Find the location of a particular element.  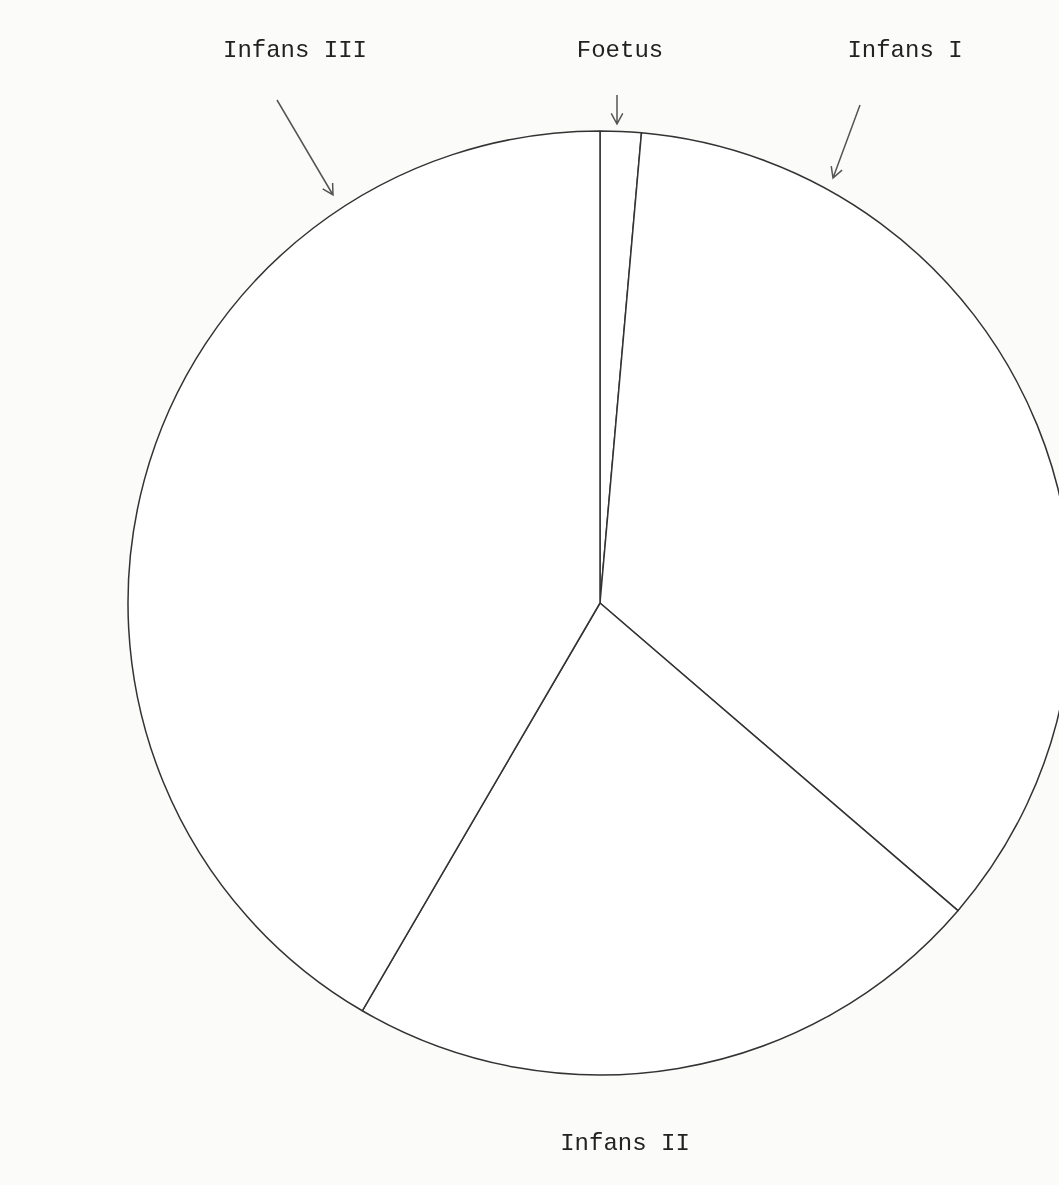

slice-label: Foetus is located at coordinates (620, 50).